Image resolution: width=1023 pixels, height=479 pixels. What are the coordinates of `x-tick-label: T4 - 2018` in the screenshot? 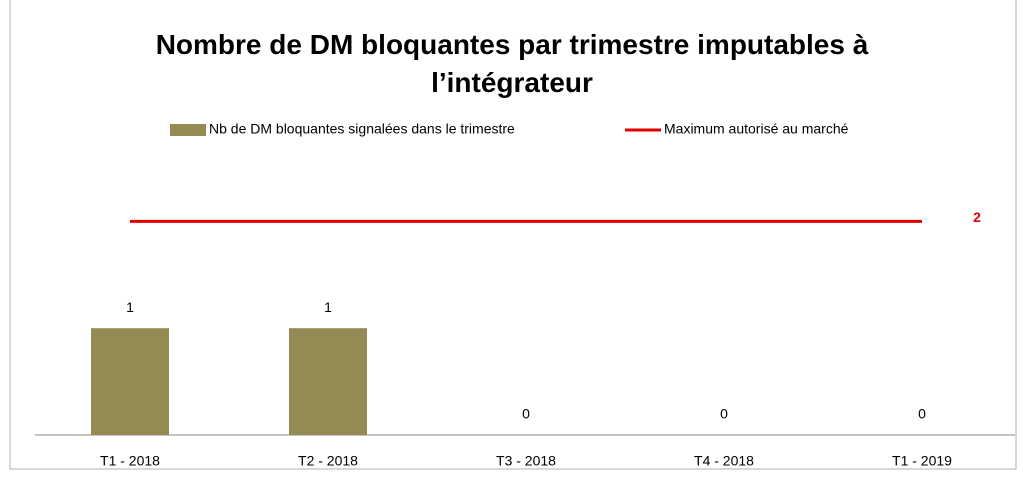 It's located at (724, 461).